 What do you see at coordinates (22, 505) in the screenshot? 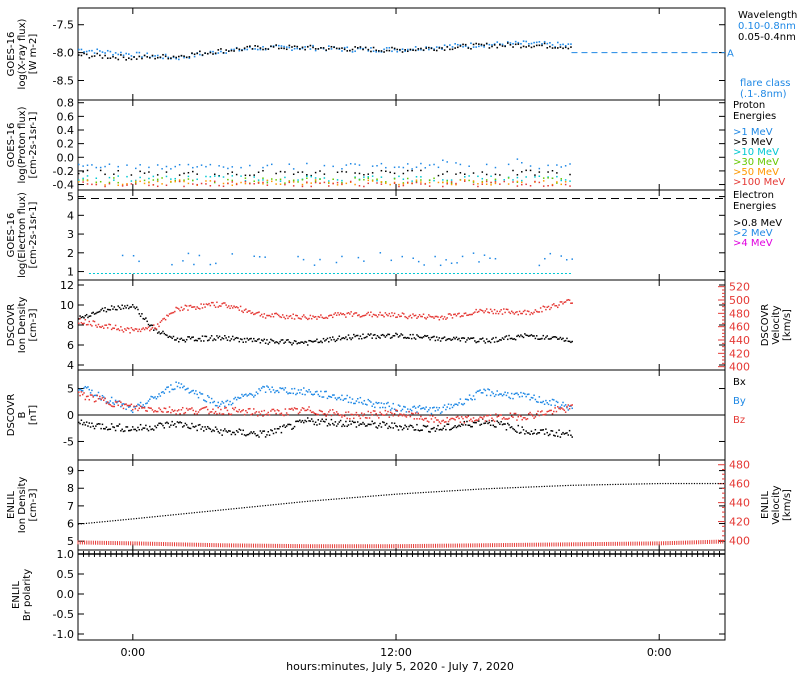
I see `enlil-plasma-ylabel: Ion Density` at bounding box center [22, 505].